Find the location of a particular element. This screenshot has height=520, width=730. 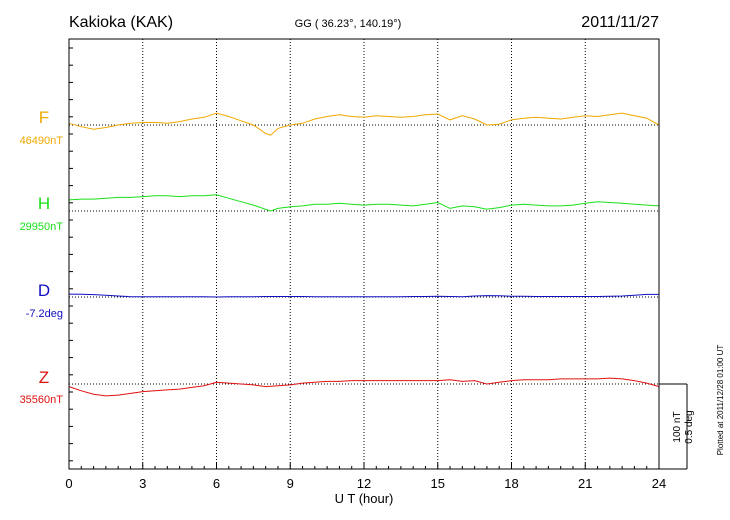

component-f-label: F is located at coordinates (44, 117).